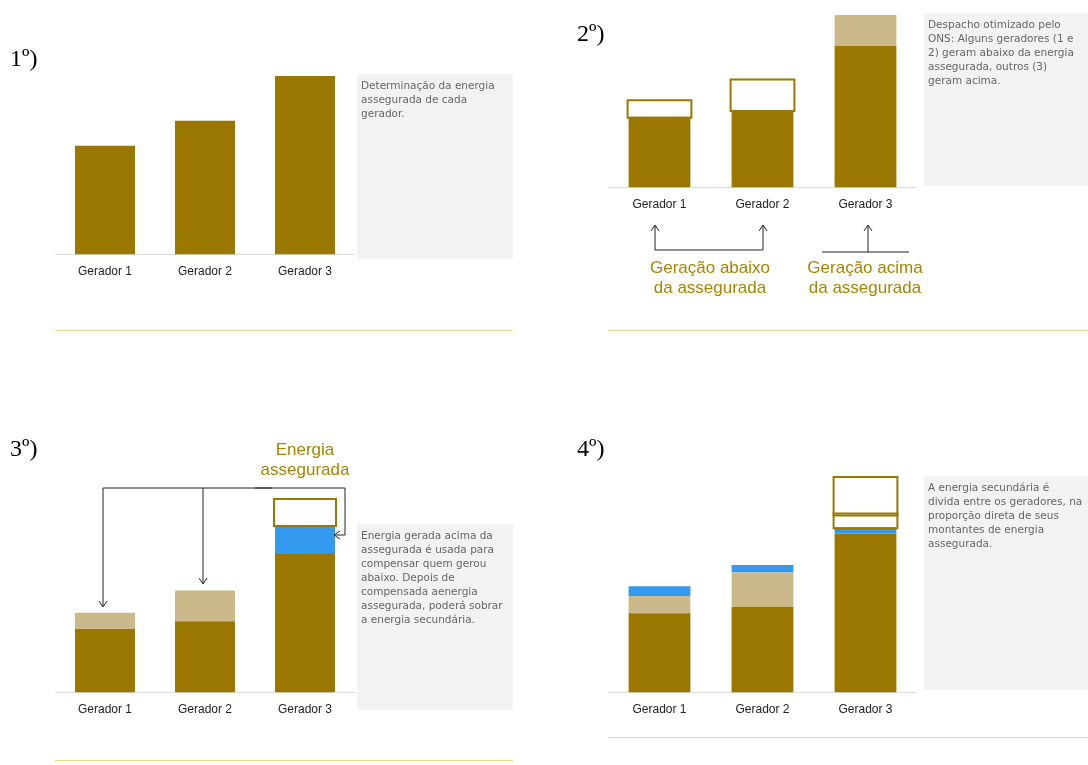  What do you see at coordinates (24, 448) in the screenshot?
I see `chart-title: 3º)` at bounding box center [24, 448].